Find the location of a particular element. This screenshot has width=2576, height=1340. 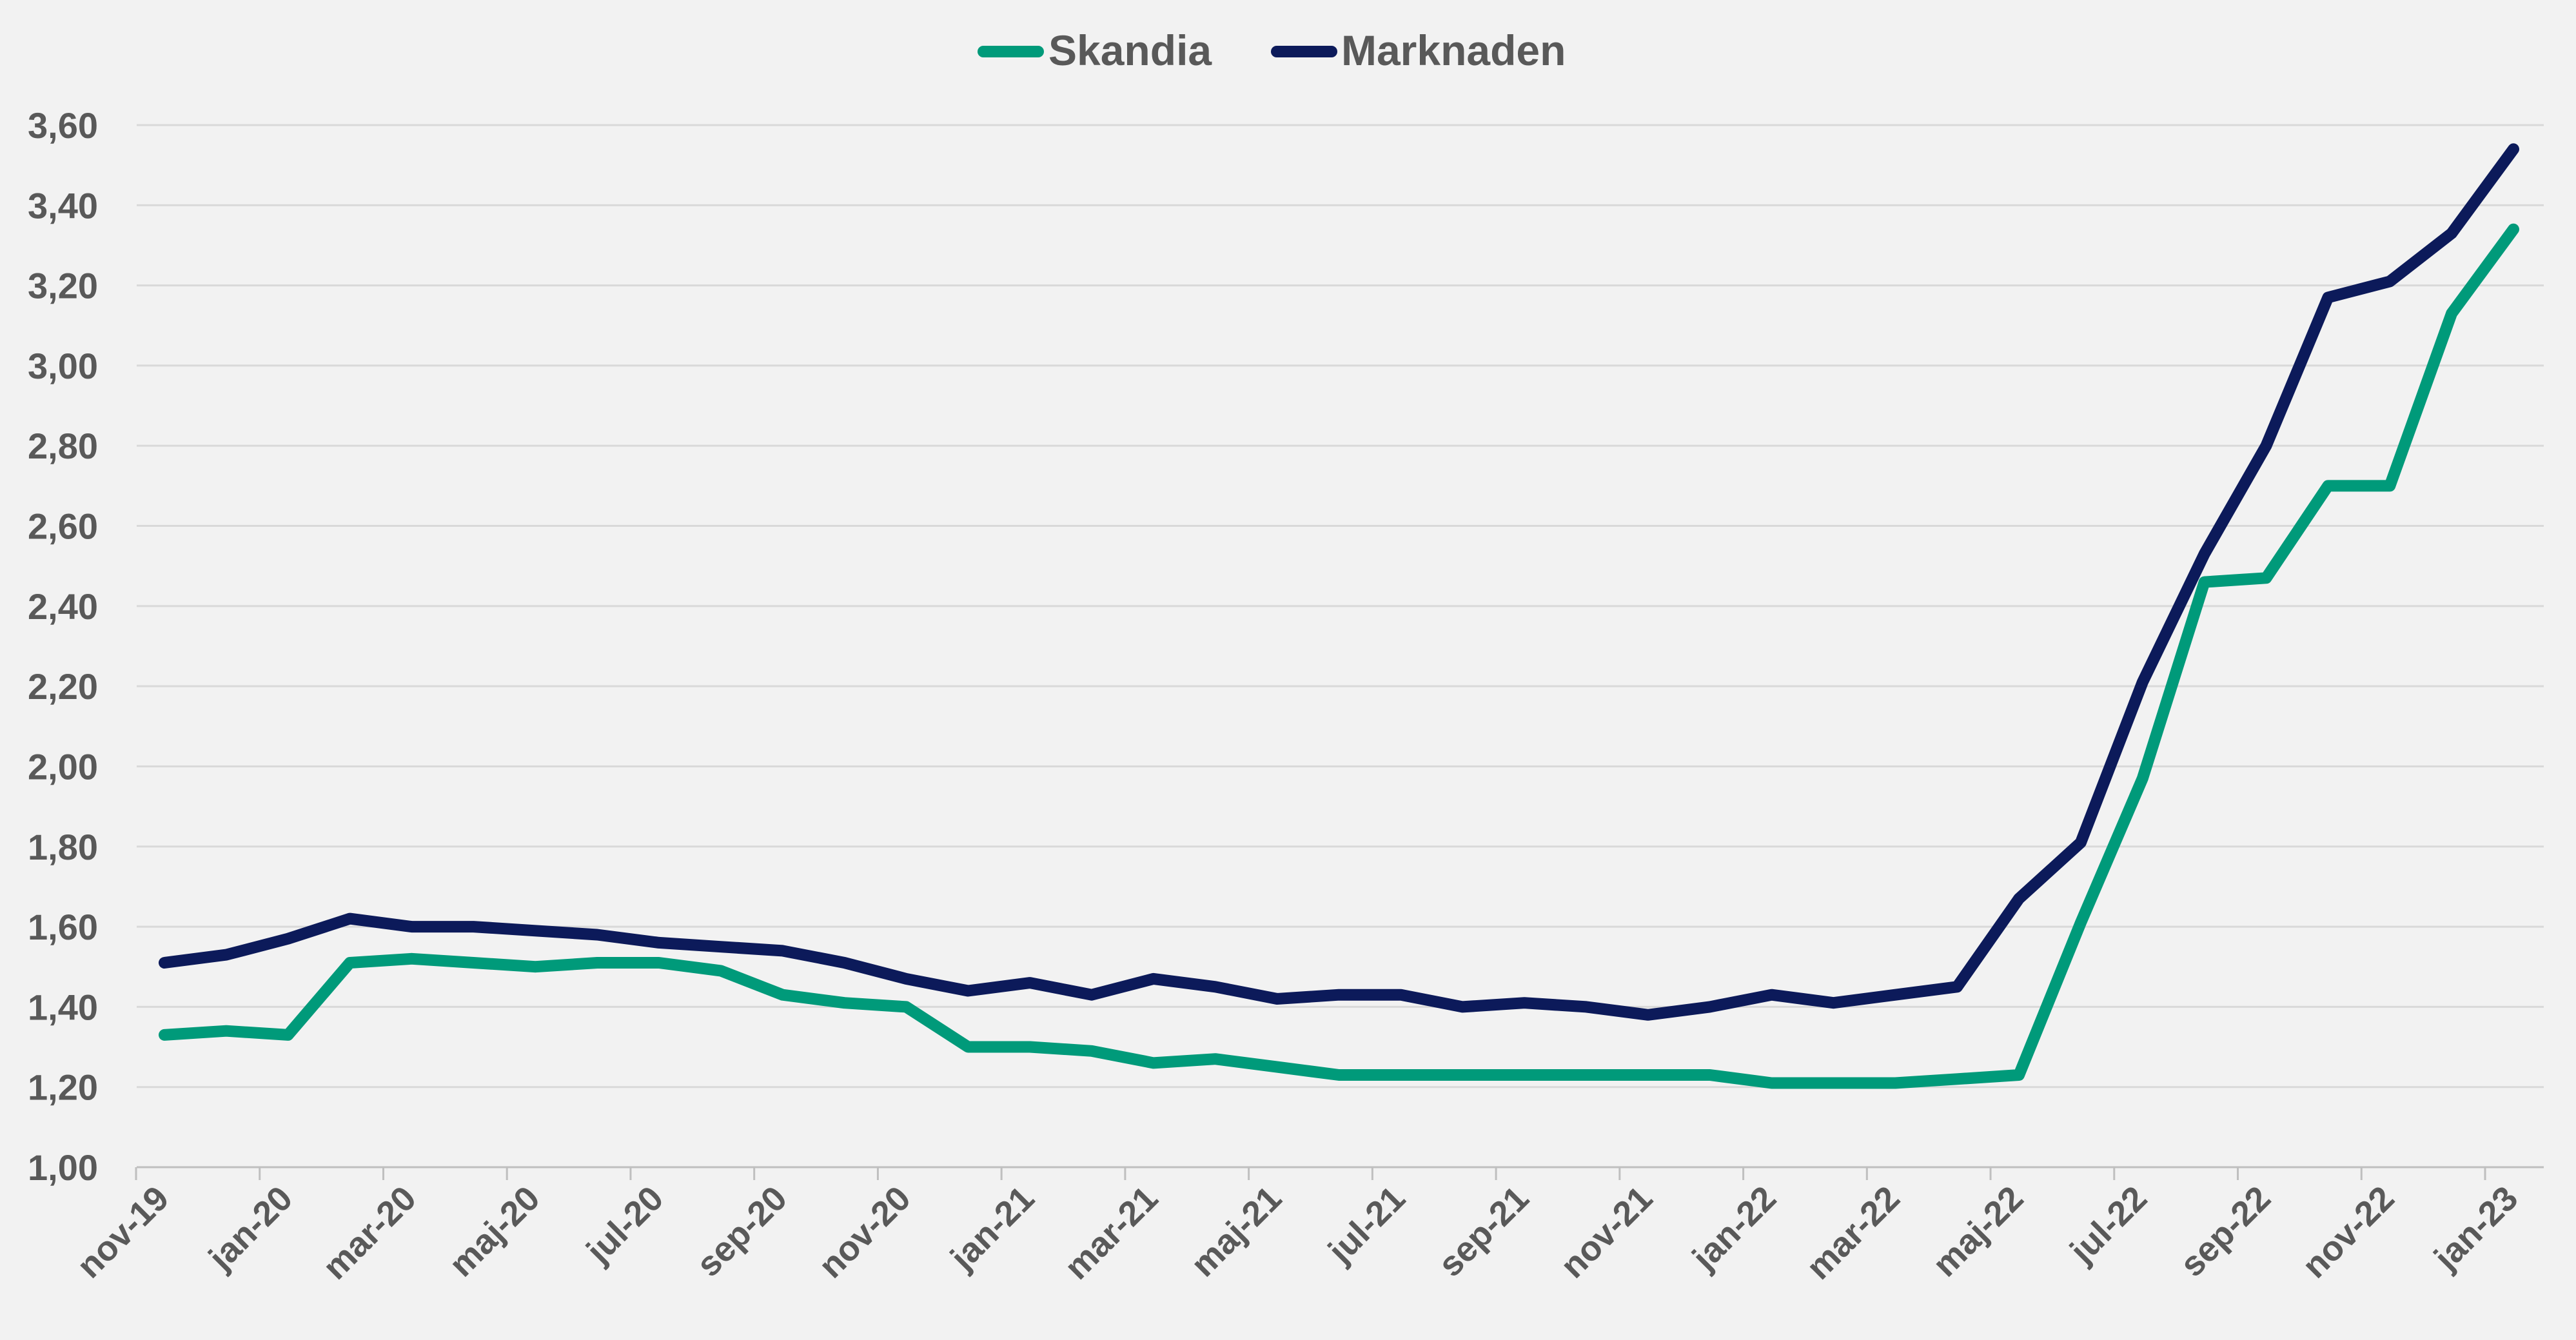

y-tick-label: 1,60 is located at coordinates (63, 927).